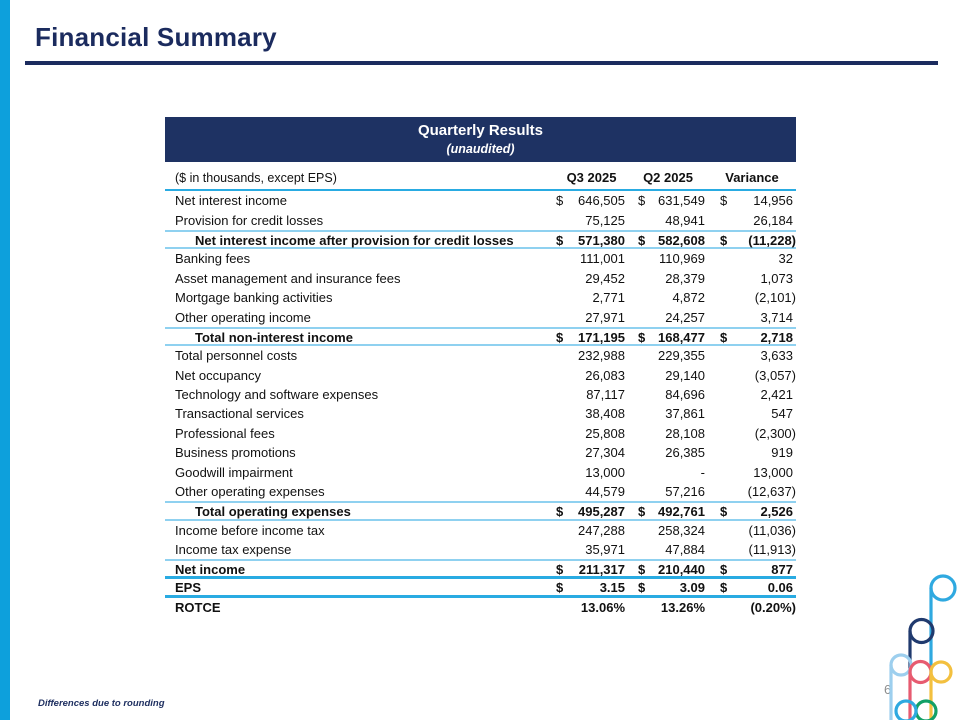 The height and width of the screenshot is (720, 960). I want to click on brand-logo, so click(923, 647).